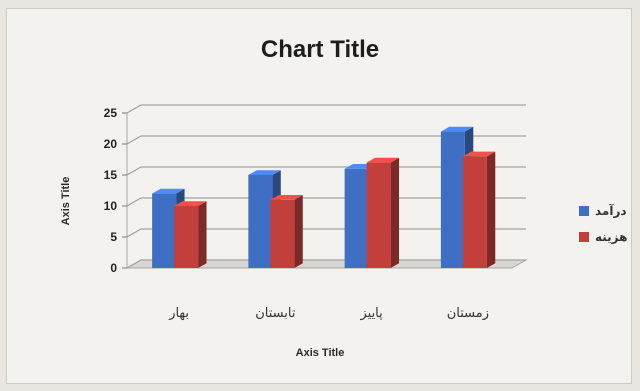 The width and height of the screenshot is (640, 391). I want to click on y-tick-label: 15, so click(111, 175).